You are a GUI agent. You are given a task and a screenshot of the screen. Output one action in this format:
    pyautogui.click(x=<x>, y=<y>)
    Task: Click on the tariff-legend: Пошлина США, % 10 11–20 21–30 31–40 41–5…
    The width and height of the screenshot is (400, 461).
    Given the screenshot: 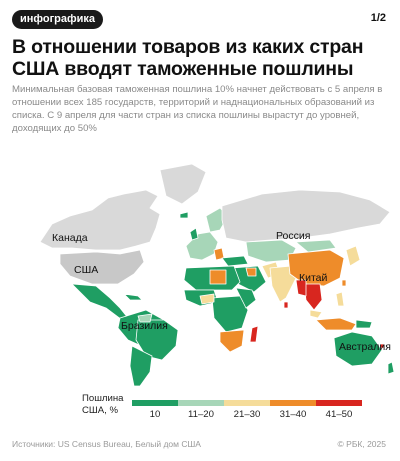 What is the action you would take?
    pyautogui.click(x=237, y=408)
    